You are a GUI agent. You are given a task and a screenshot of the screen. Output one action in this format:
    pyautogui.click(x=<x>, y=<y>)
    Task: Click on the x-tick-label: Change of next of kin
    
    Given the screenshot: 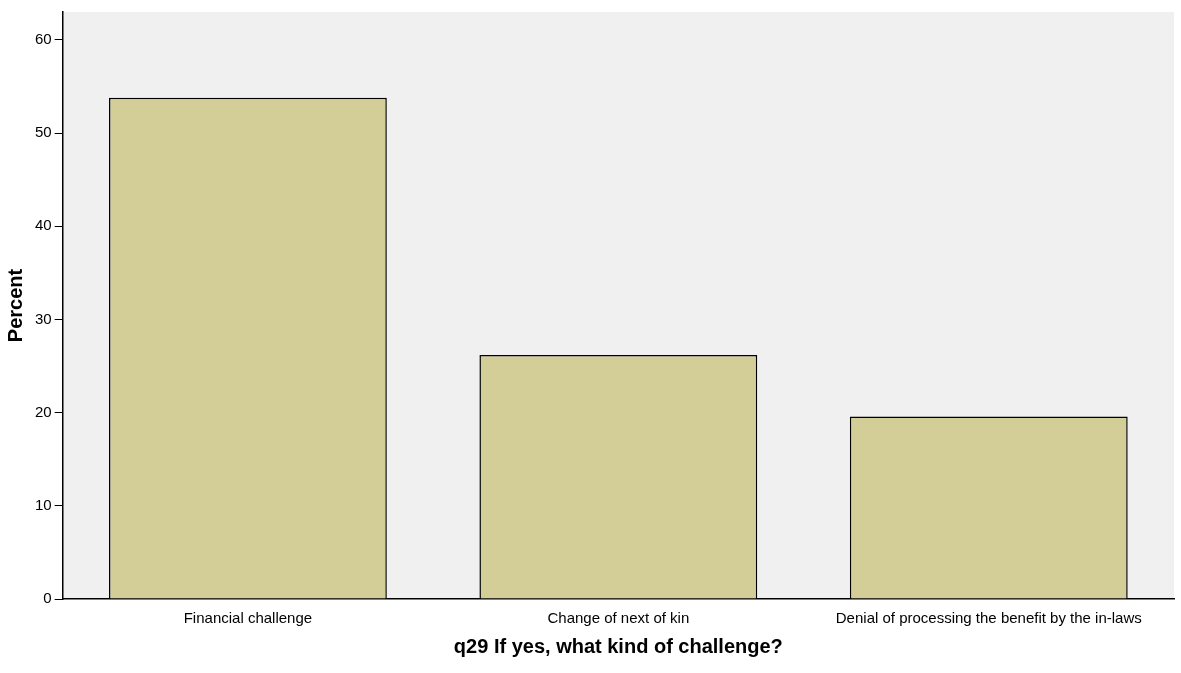 What is the action you would take?
    pyautogui.click(x=618, y=618)
    